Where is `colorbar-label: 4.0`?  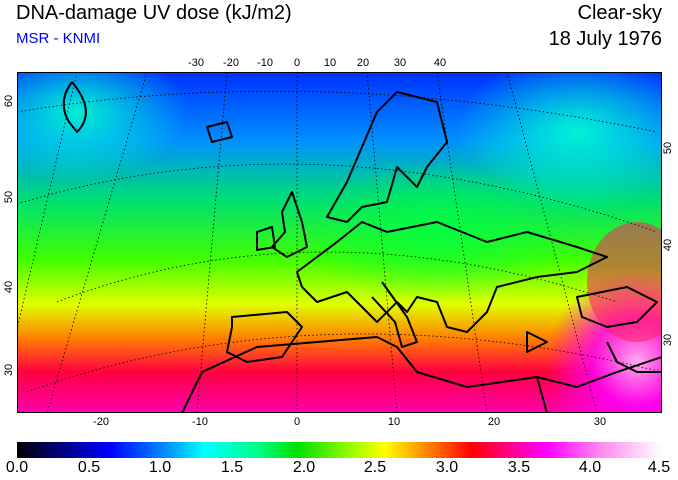
colorbar-label: 4.0 is located at coordinates (590, 467).